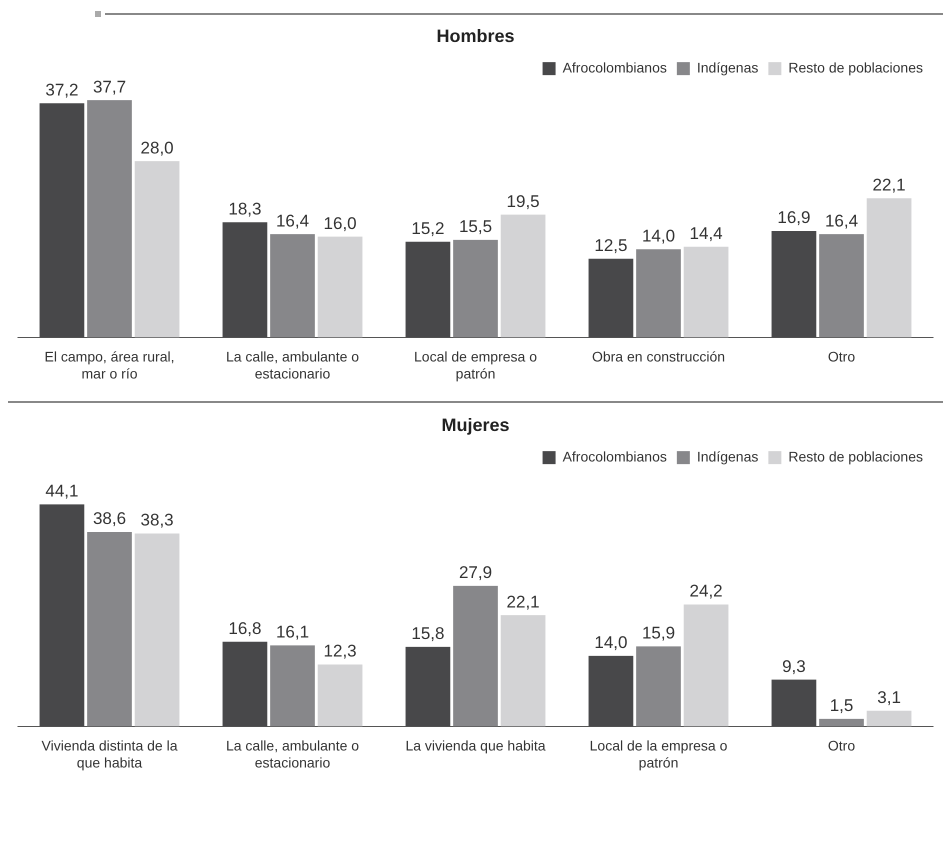 This screenshot has width=951, height=844. What do you see at coordinates (475, 572) in the screenshot?
I see `data-label: 27,9` at bounding box center [475, 572].